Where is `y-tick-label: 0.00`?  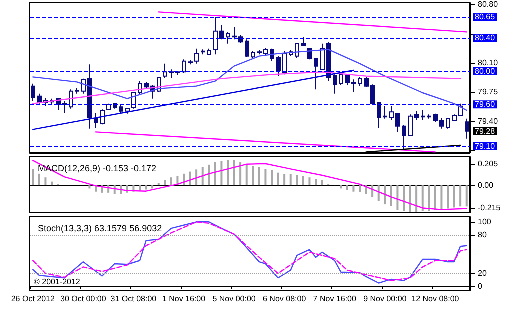
y-tick-label: 0.00 is located at coordinates (486, 185).